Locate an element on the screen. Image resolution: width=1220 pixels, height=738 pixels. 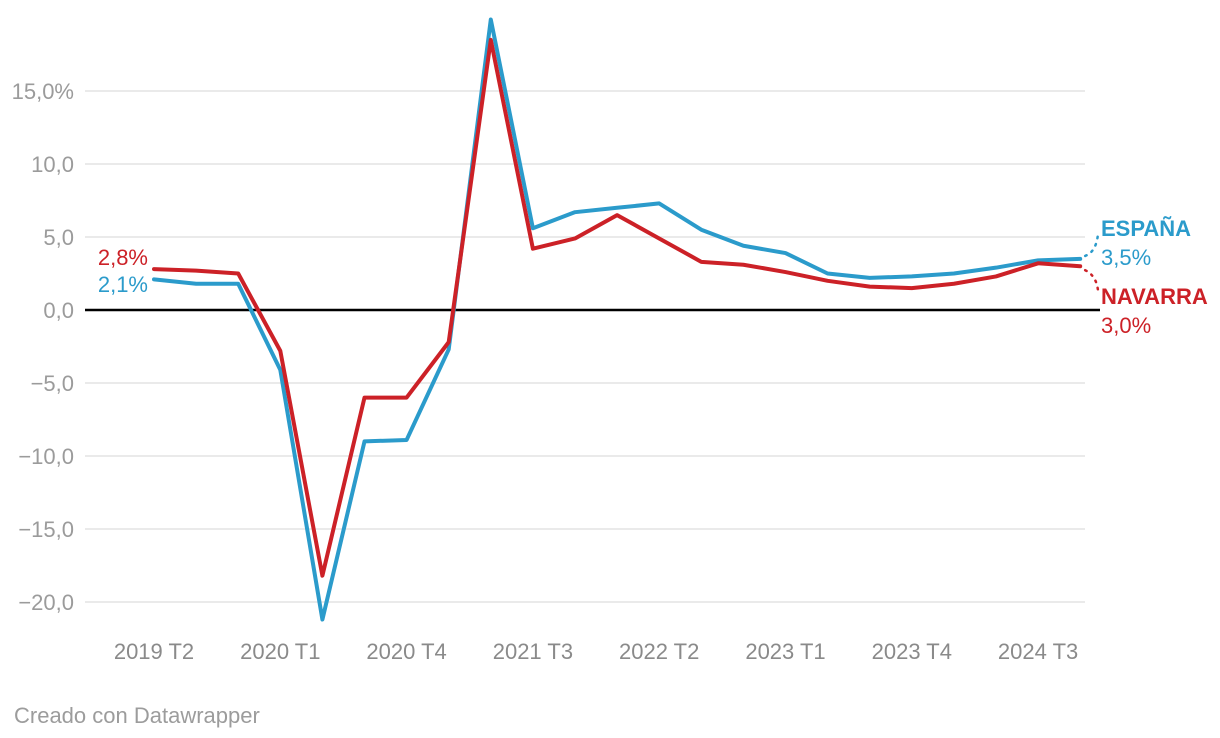
navarra-label-connector is located at coordinates (1091, 281).